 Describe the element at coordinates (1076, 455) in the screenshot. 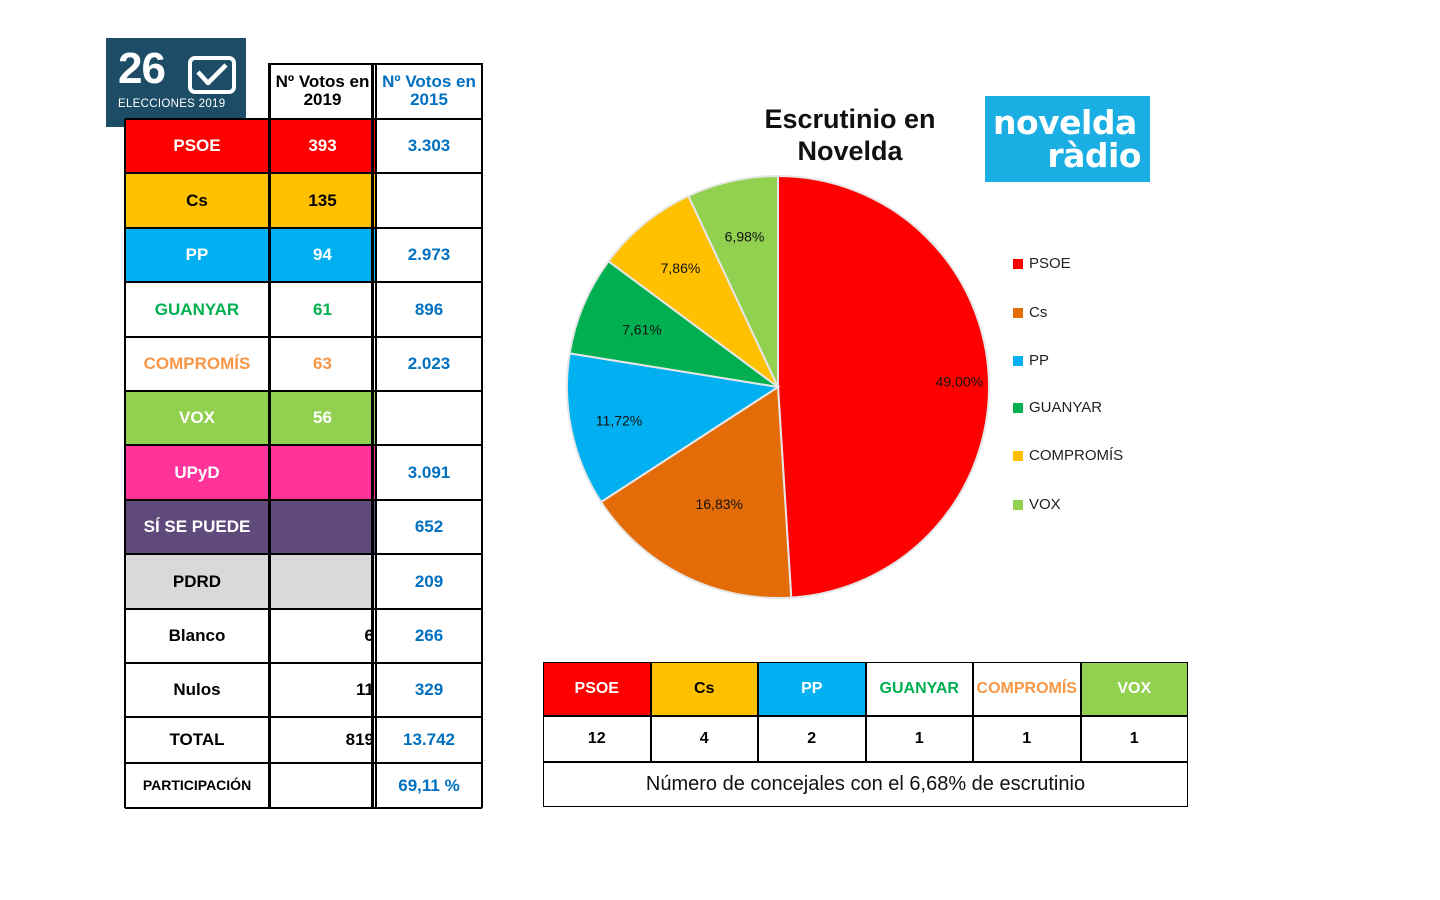

I see `legend-label: COMPROMÍS` at that location.